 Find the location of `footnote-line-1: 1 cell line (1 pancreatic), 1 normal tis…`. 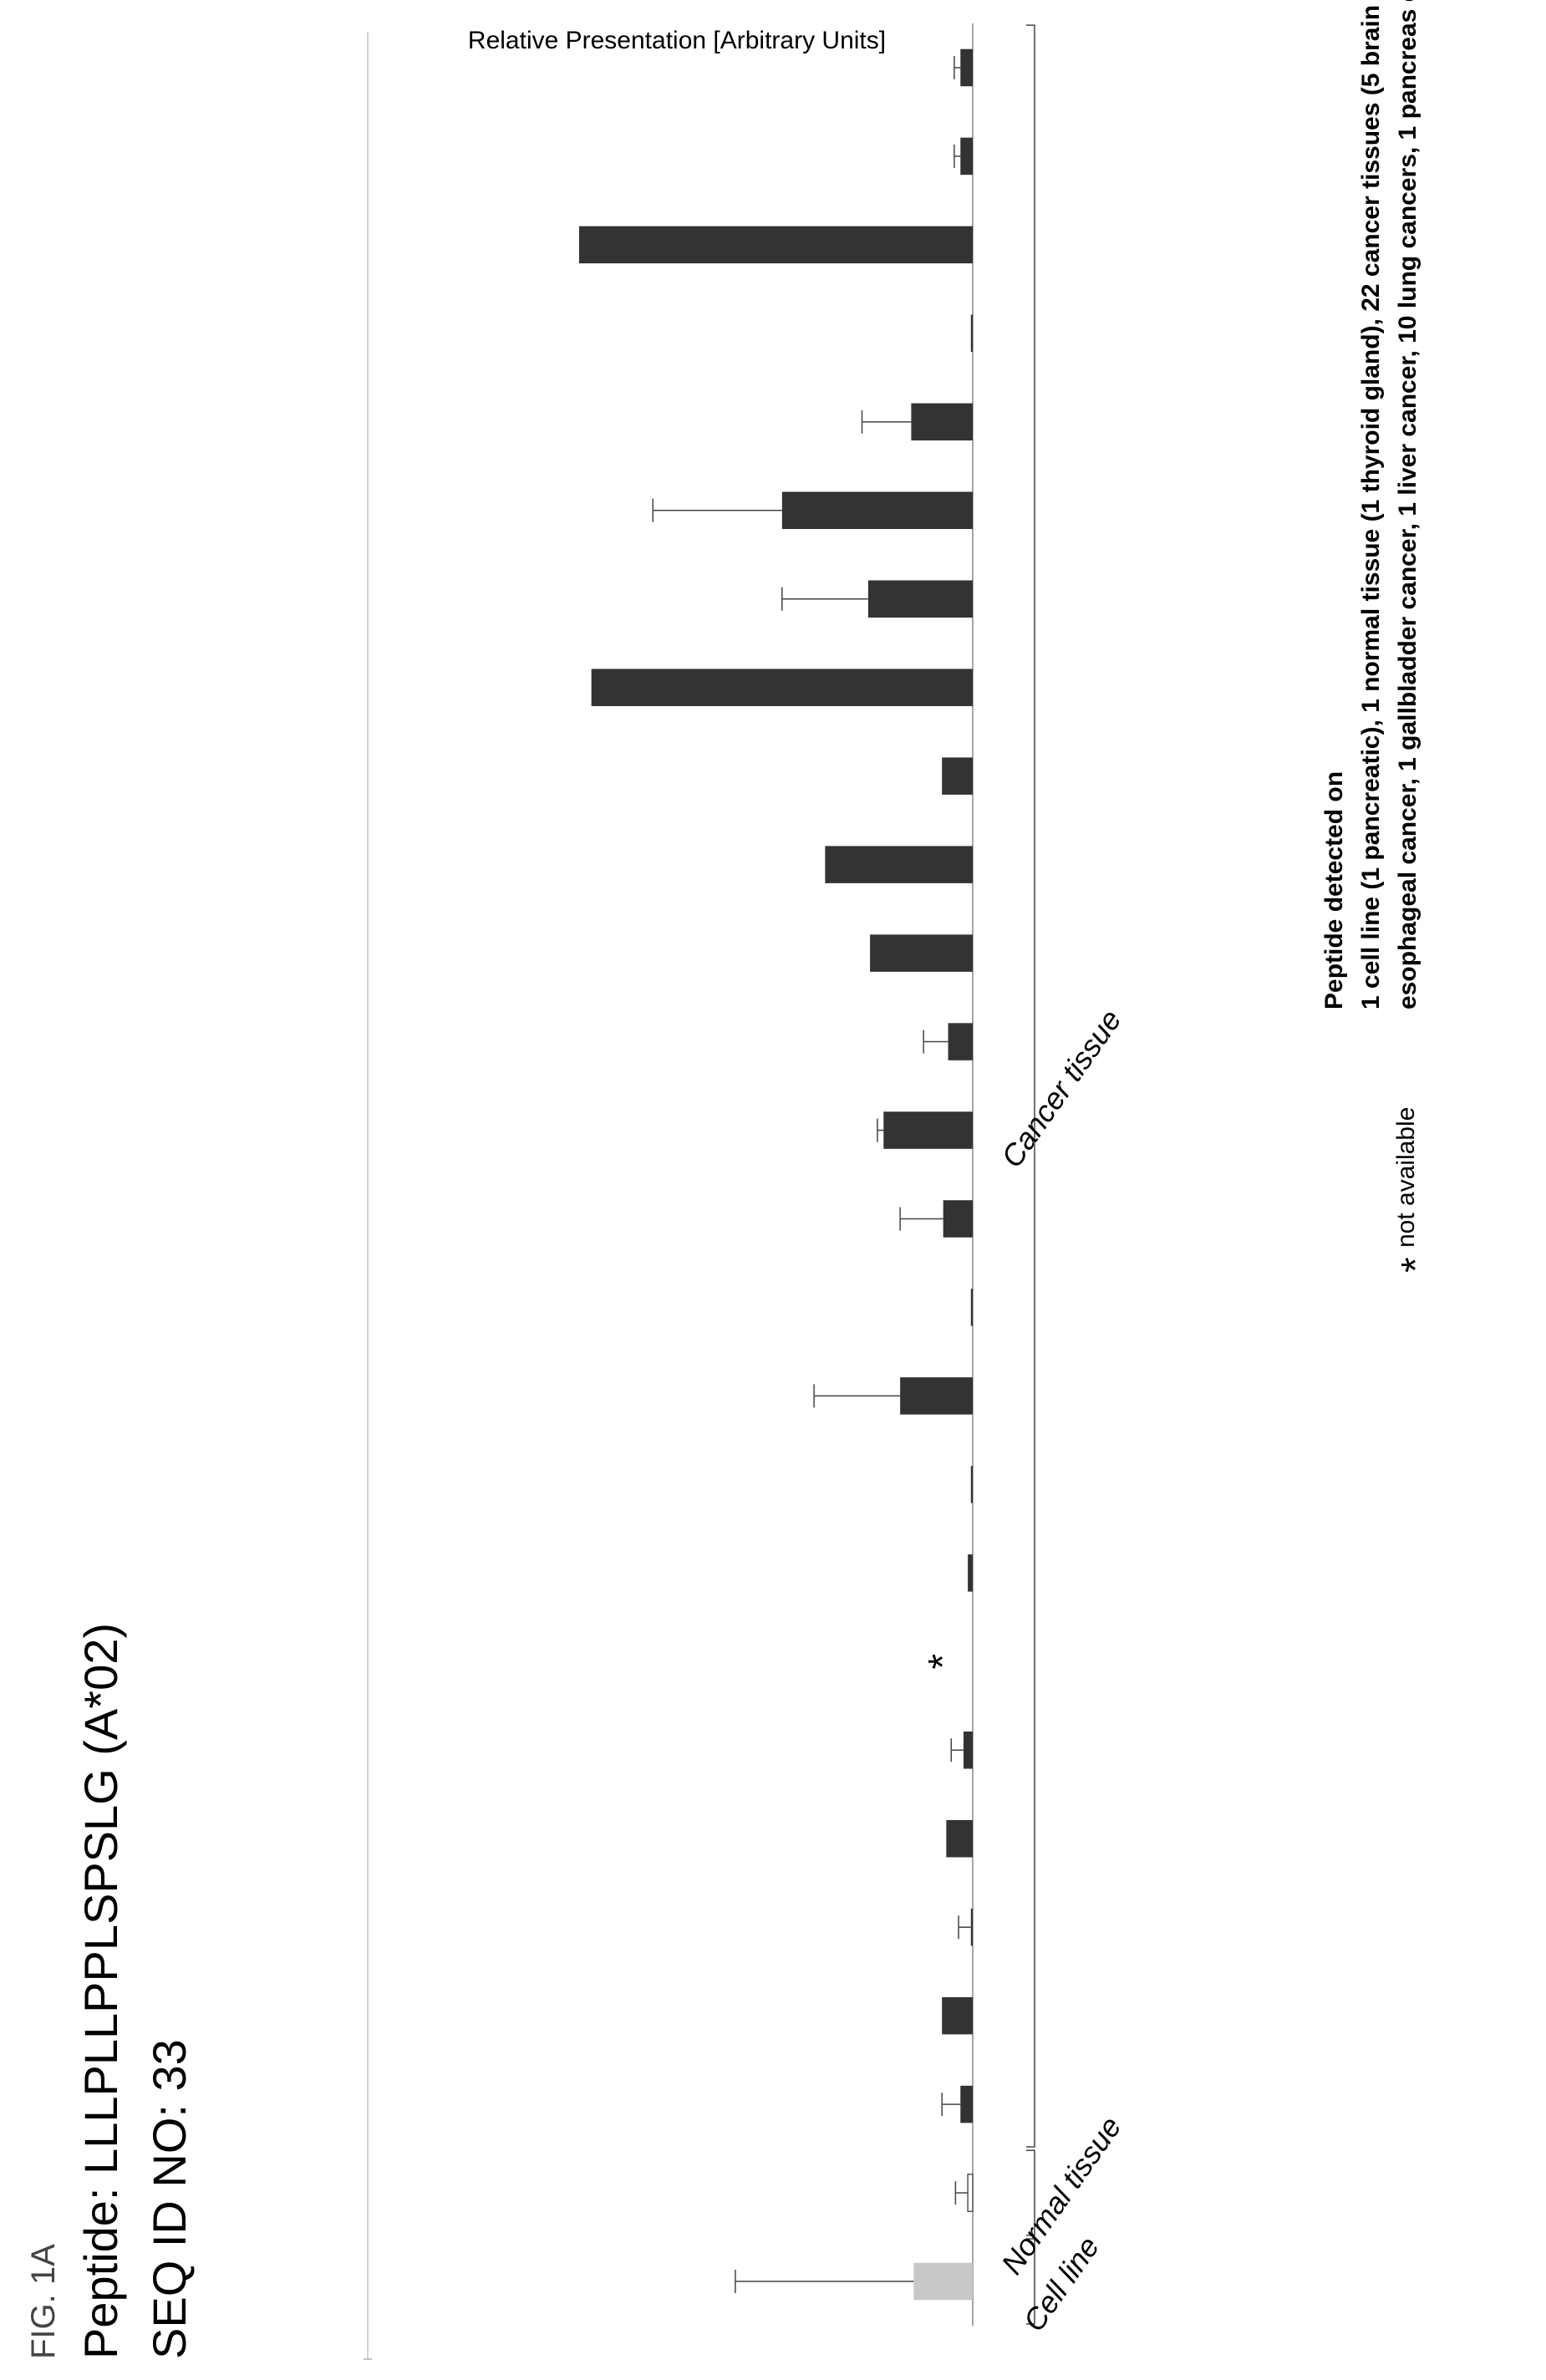

footnote-line-1: 1 cell line (1 pancreatic), 1 normal tis… is located at coordinates (1371, 504).